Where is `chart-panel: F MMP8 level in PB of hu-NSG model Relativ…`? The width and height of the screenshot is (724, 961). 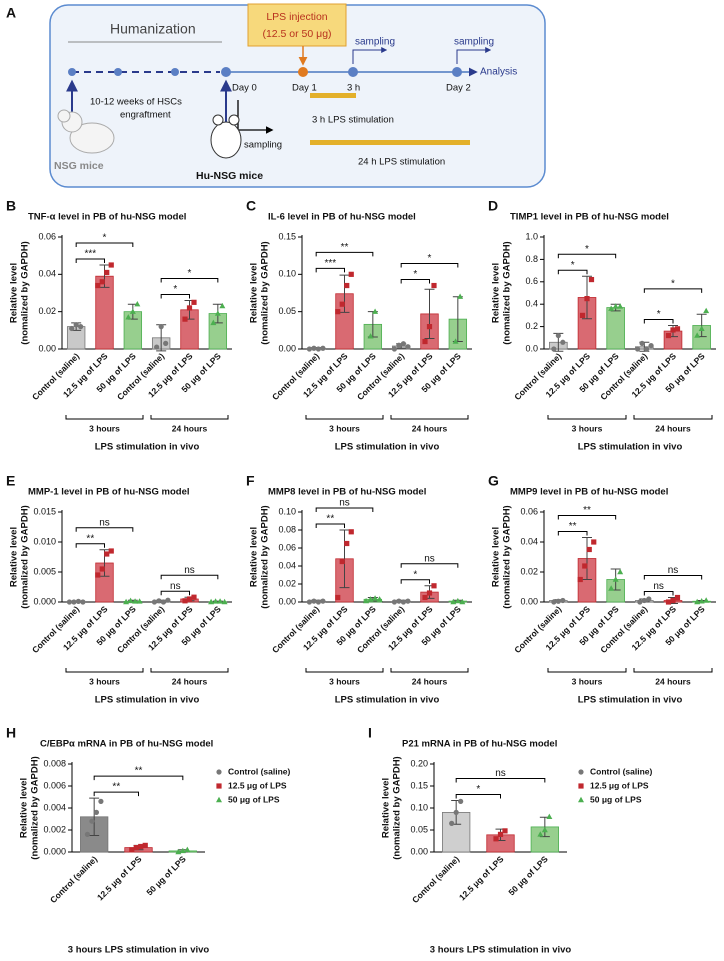
chart-panel: F MMP8 level in PB of hu-NSG model Relativ… is located at coordinates (359, 589).